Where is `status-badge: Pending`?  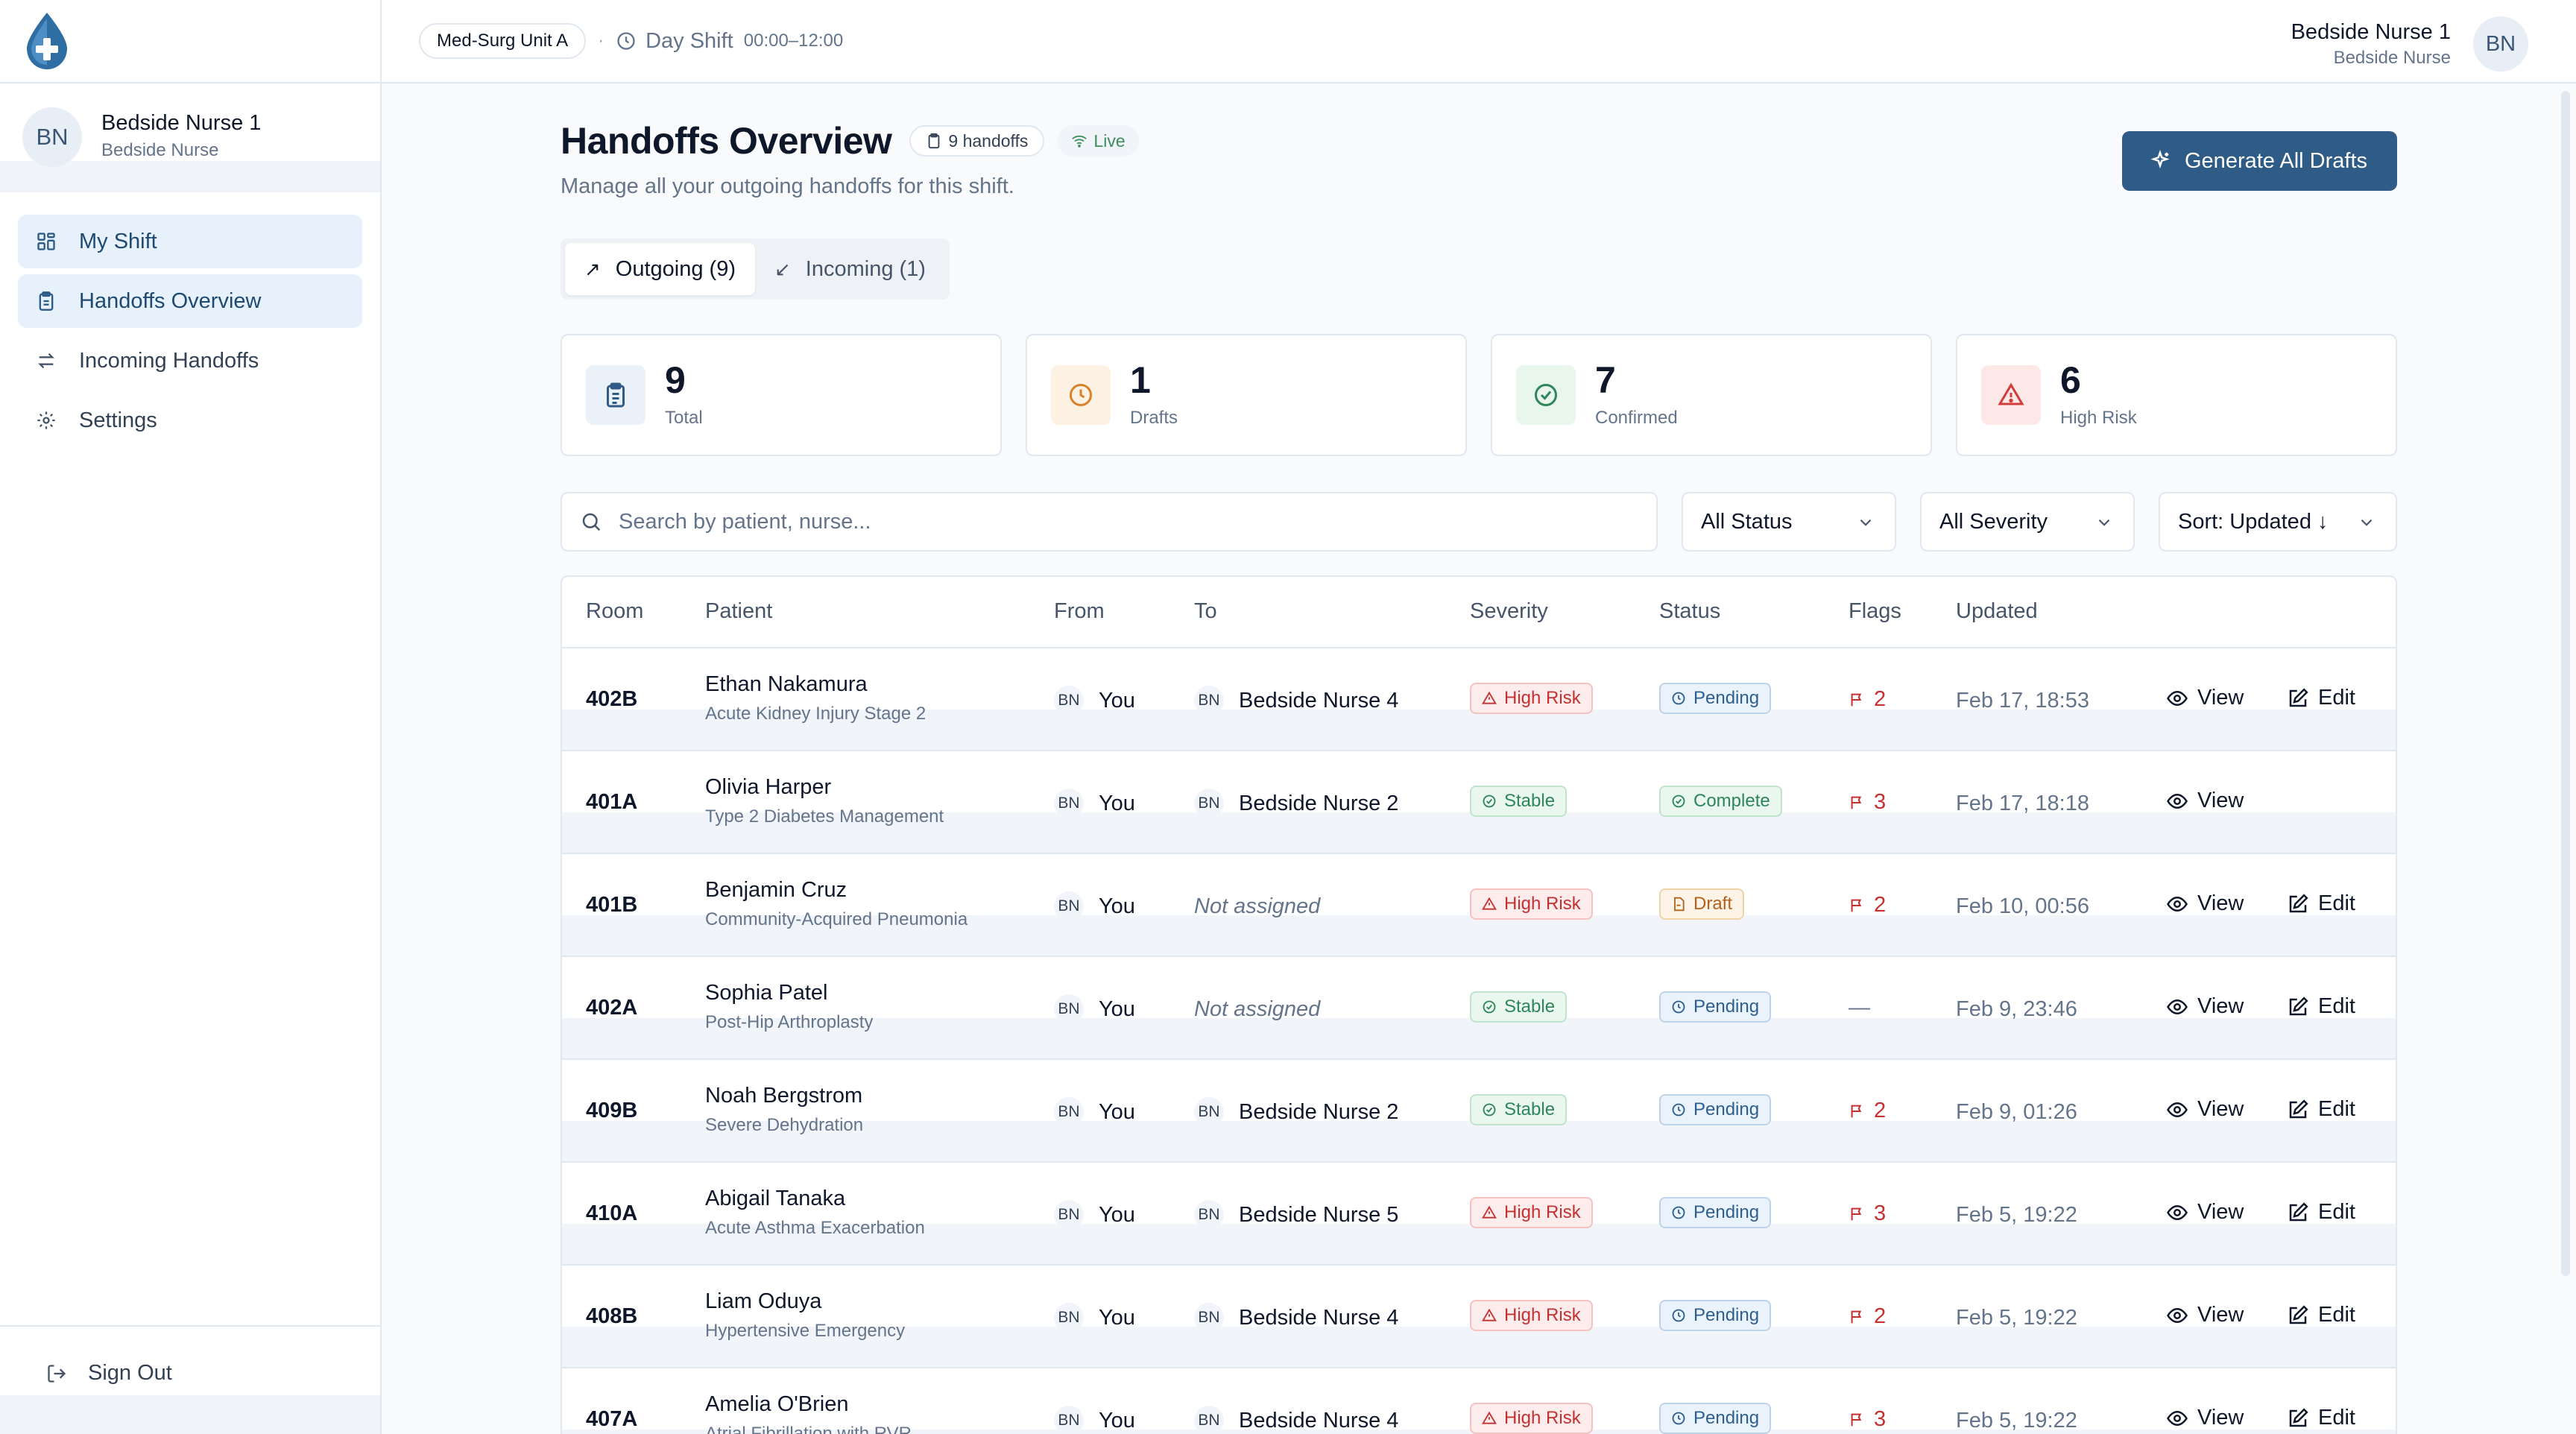 status-badge: Pending is located at coordinates (1716, 1212).